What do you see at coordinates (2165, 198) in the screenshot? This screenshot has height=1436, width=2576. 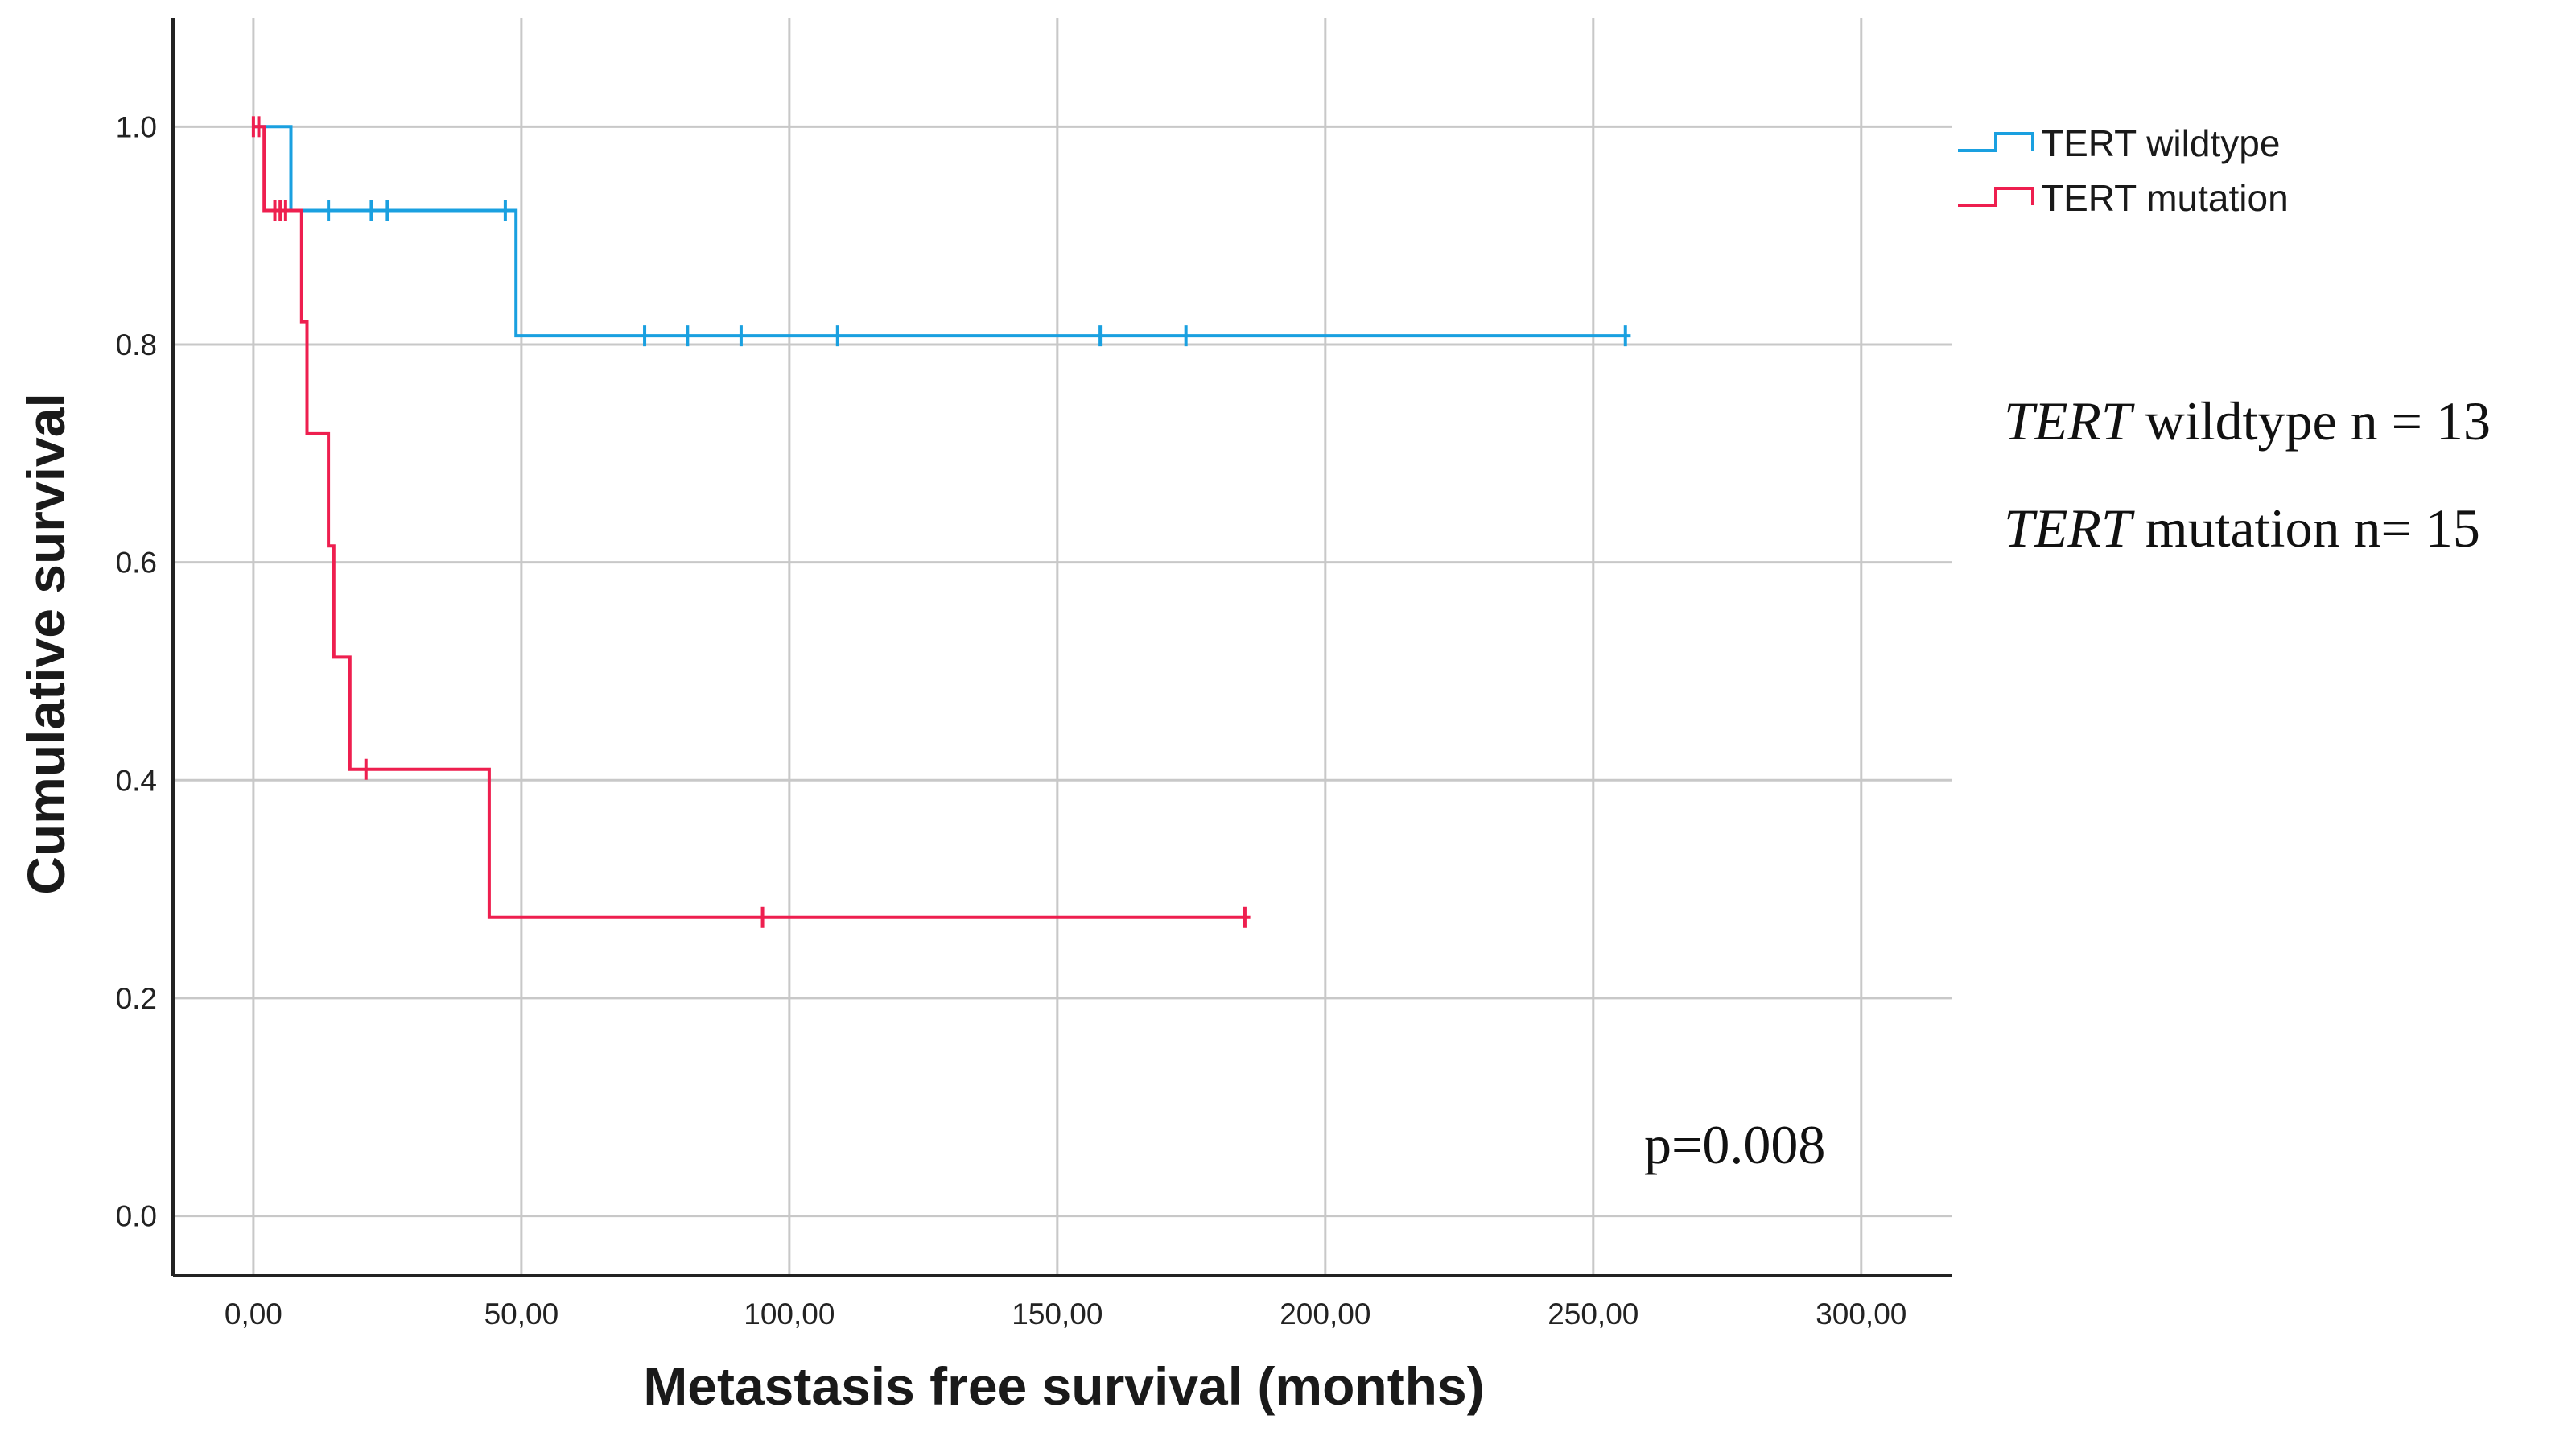 I see `legend-label-mutation: TERT mutation` at bounding box center [2165, 198].